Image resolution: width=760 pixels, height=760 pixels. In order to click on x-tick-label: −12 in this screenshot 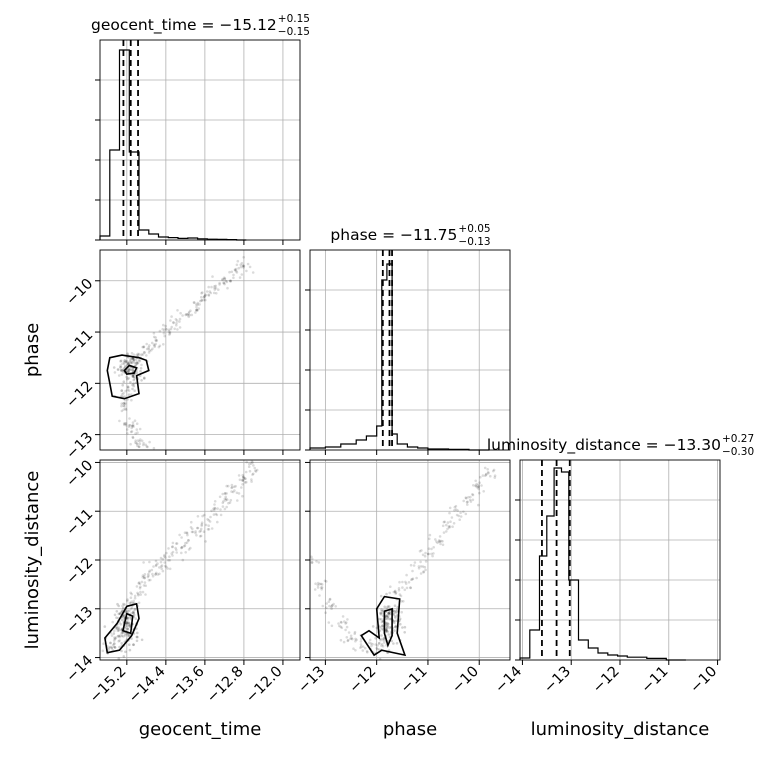, I will do `click(606, 680)`.